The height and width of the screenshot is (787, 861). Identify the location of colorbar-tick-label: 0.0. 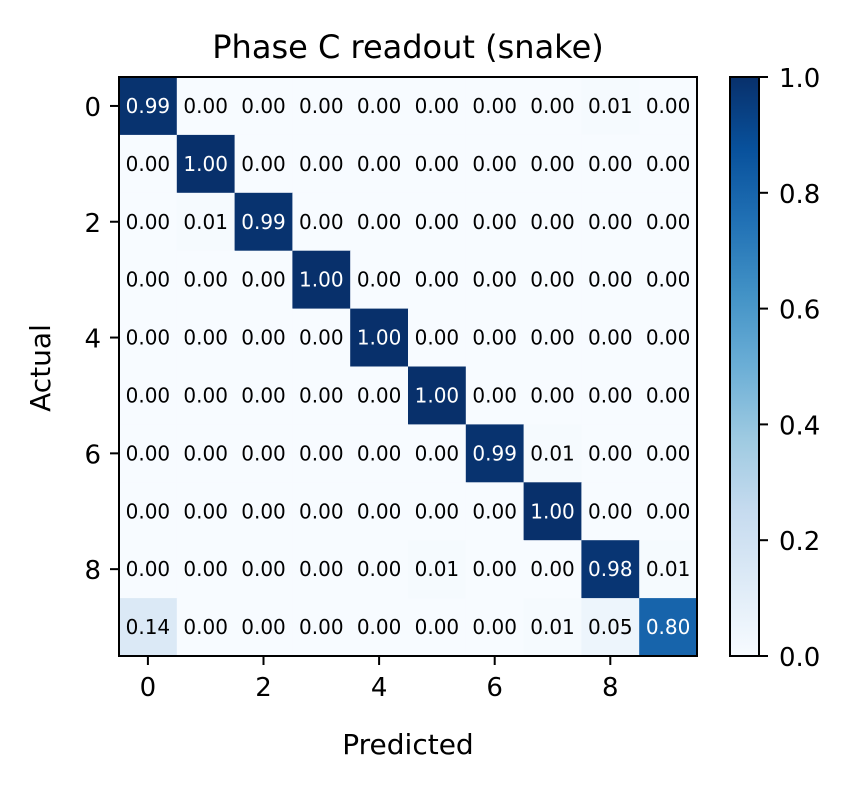
(799, 658).